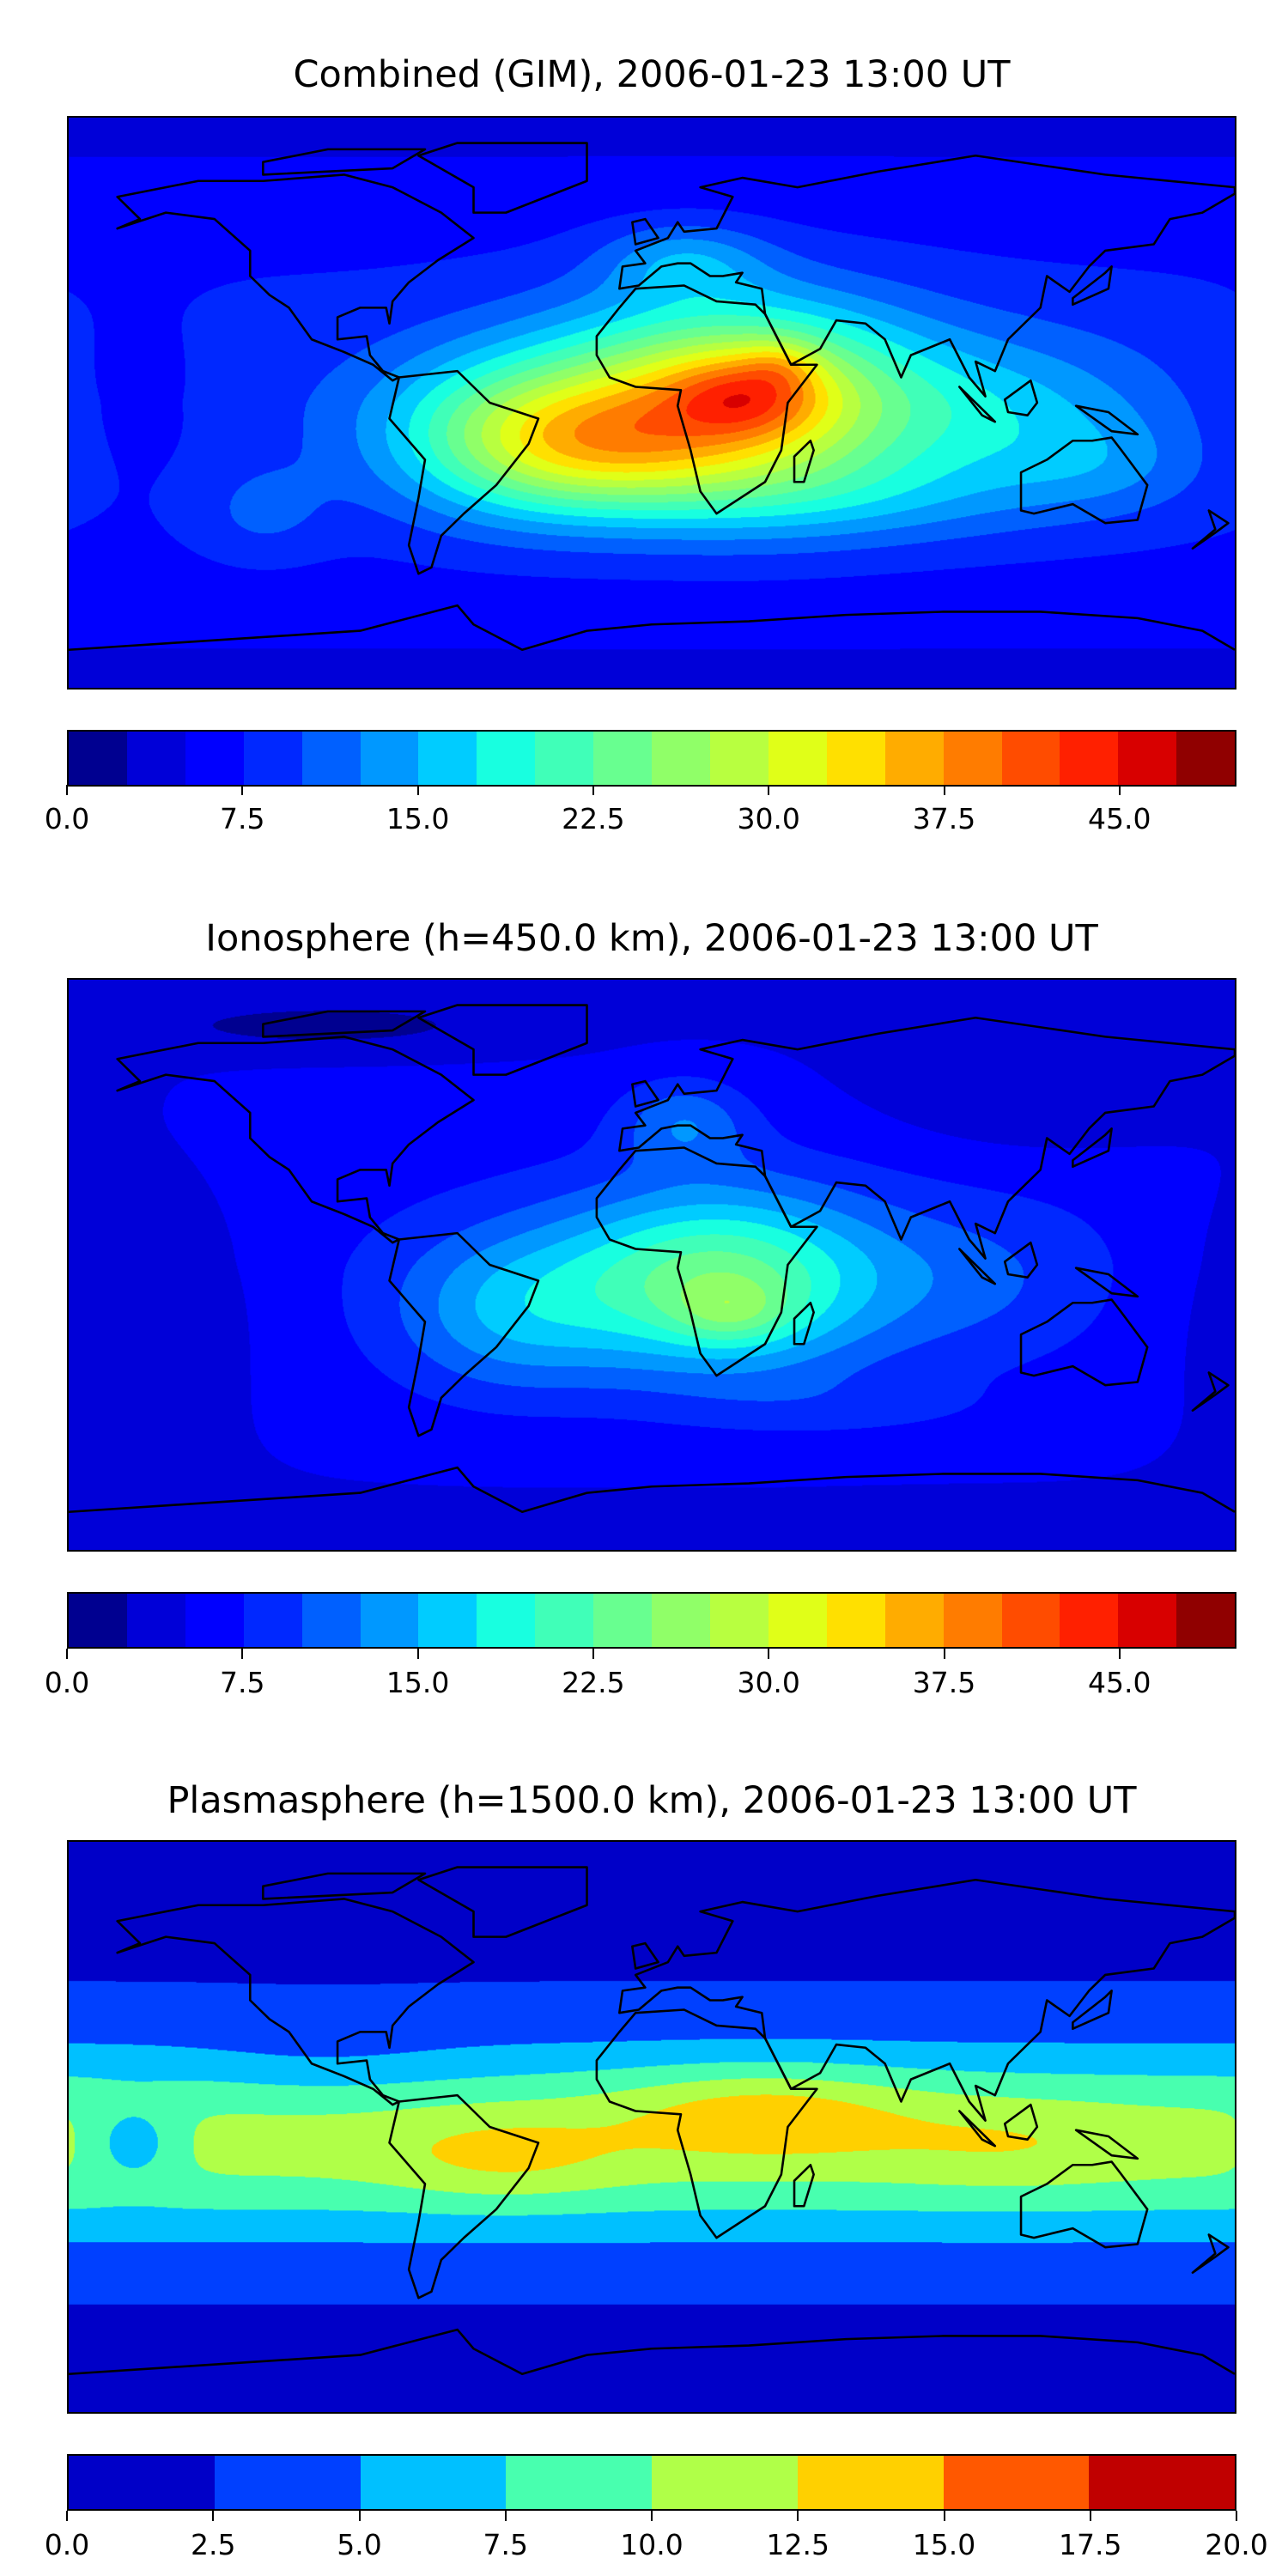 The width and height of the screenshot is (1288, 2576). What do you see at coordinates (1236, 2544) in the screenshot?
I see `colorbar-tick-label: 20.0` at bounding box center [1236, 2544].